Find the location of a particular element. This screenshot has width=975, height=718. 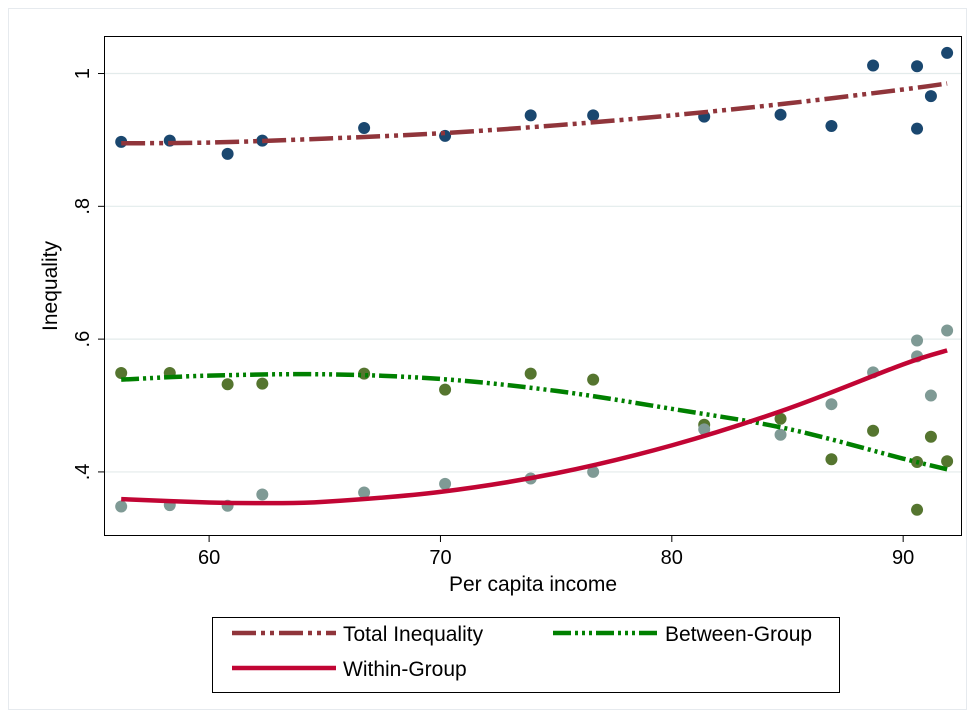

fit-line-total-inequality is located at coordinates (534, 113).